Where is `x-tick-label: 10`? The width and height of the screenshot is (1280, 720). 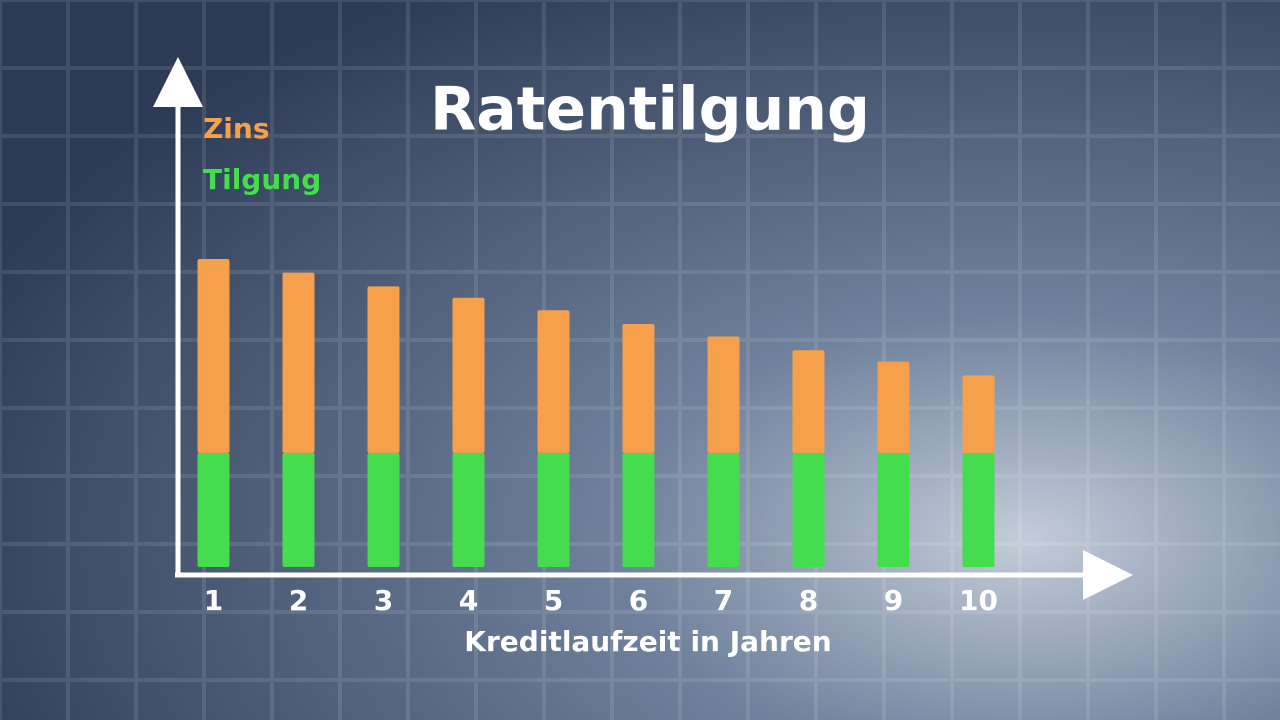 x-tick-label: 10 is located at coordinates (978, 600).